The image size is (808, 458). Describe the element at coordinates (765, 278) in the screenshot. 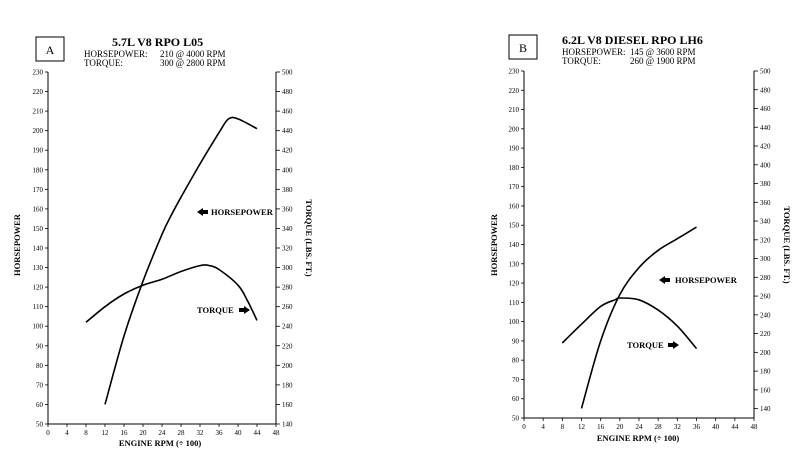

I see `y-right-tick-label: 280` at that location.